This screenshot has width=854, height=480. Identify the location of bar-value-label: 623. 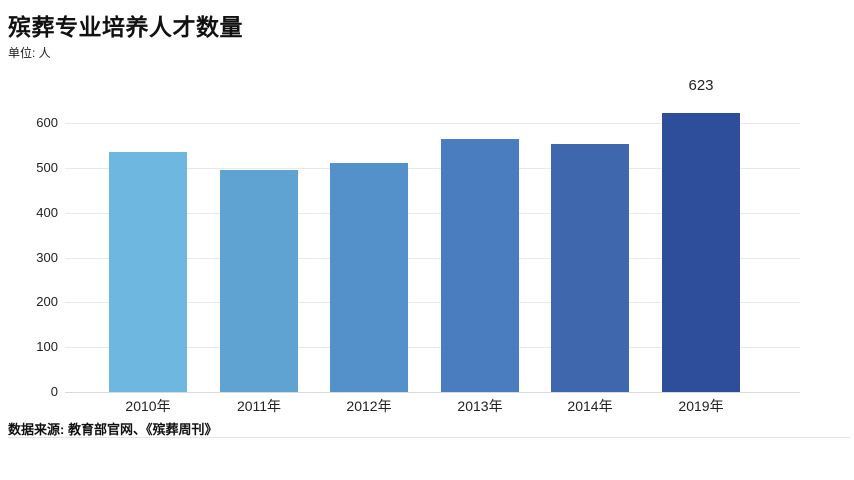
(701, 85).